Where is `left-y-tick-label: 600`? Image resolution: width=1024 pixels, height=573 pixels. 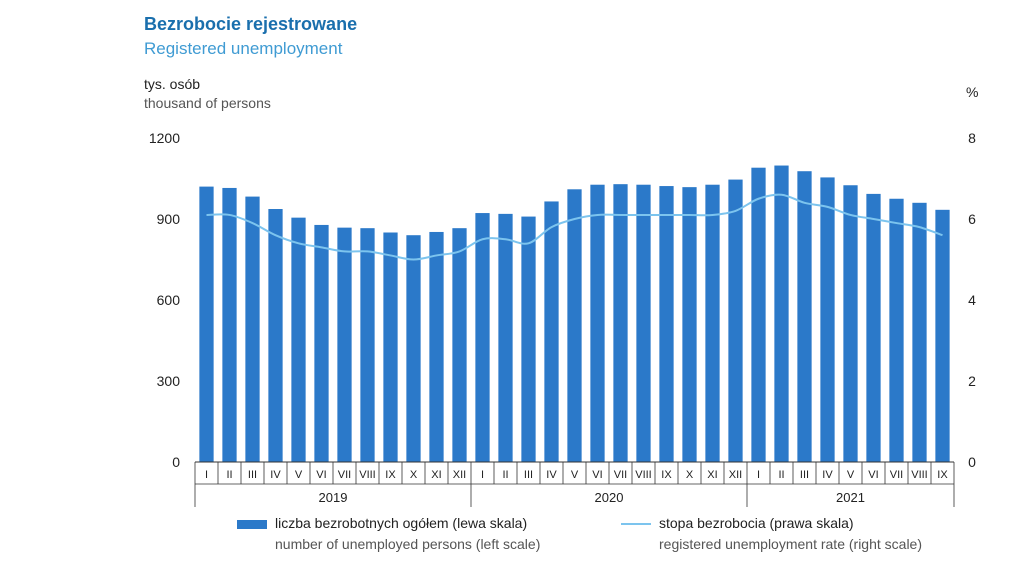
left-y-tick-label: 600 is located at coordinates (169, 300).